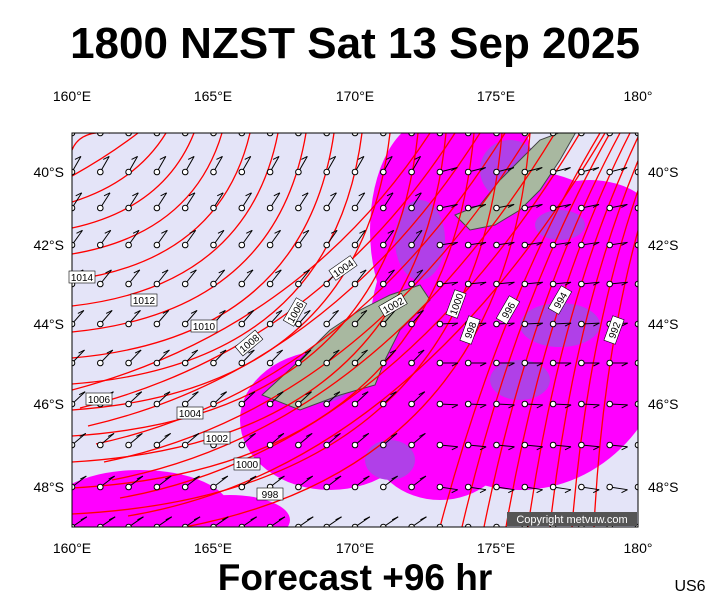 The width and height of the screenshot is (711, 600). I want to click on longitude-label: 175°E, so click(496, 548).